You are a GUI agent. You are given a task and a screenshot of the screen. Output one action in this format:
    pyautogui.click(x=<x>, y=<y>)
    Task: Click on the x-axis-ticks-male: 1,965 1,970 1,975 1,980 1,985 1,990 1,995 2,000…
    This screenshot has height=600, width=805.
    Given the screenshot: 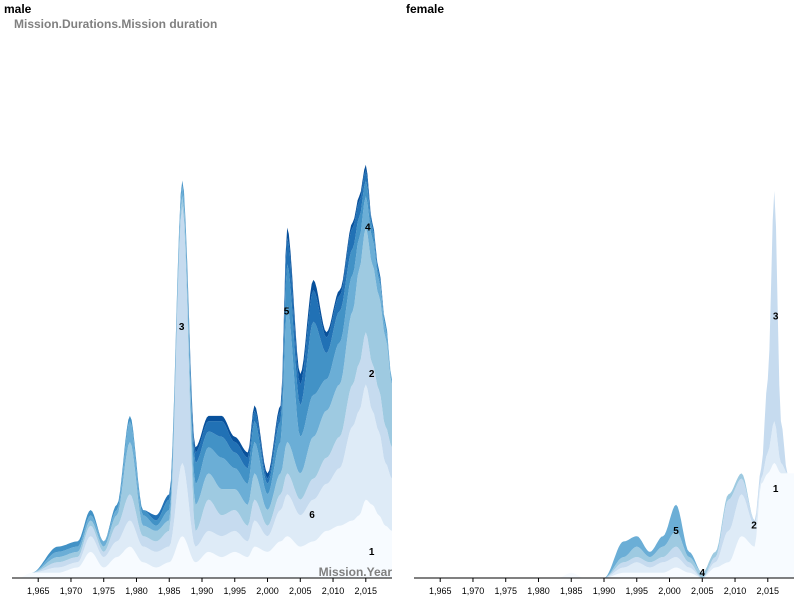 What is the action you would take?
    pyautogui.click(x=202, y=587)
    